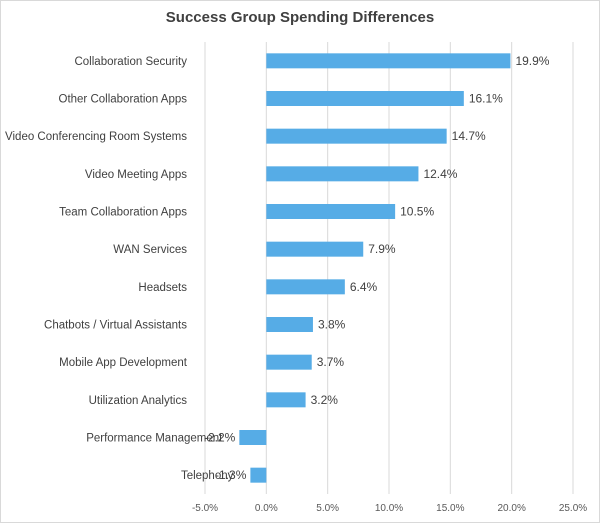  What do you see at coordinates (331, 362) in the screenshot?
I see `value-label: 3.7%` at bounding box center [331, 362].